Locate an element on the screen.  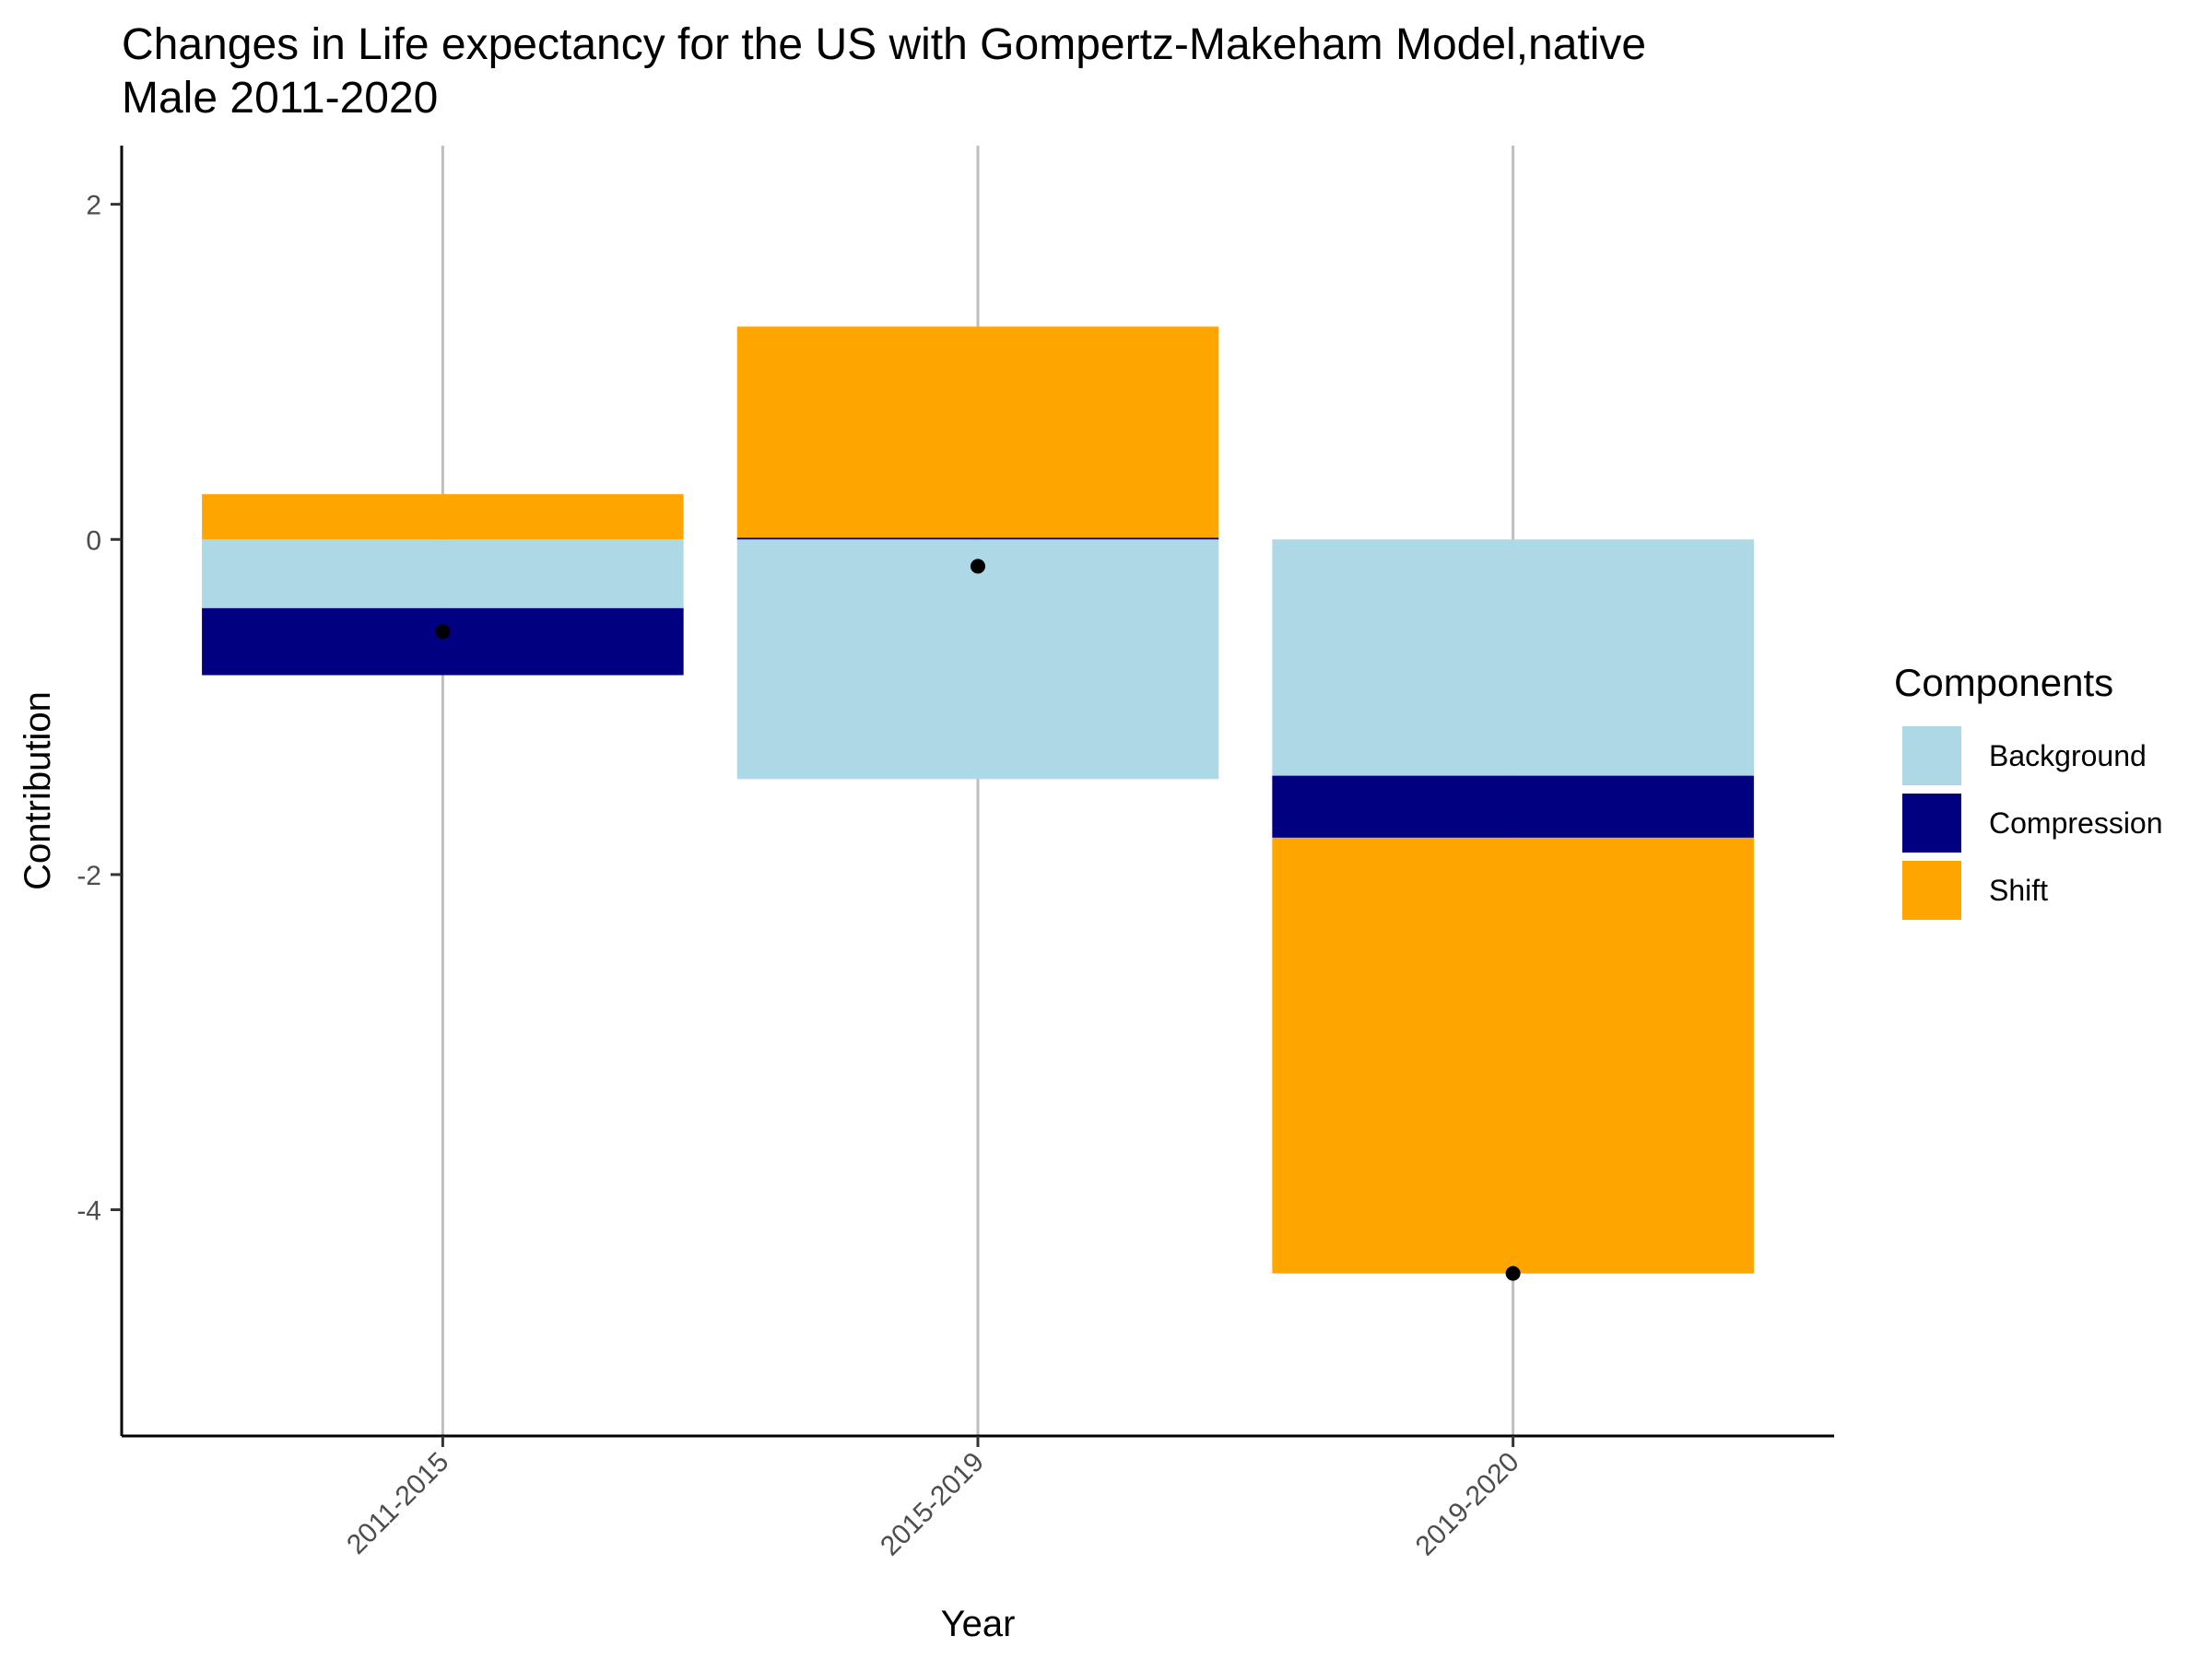
x-axis-ticks: 2011-2015 2015-2019 2019-2020 is located at coordinates (933, 1499).